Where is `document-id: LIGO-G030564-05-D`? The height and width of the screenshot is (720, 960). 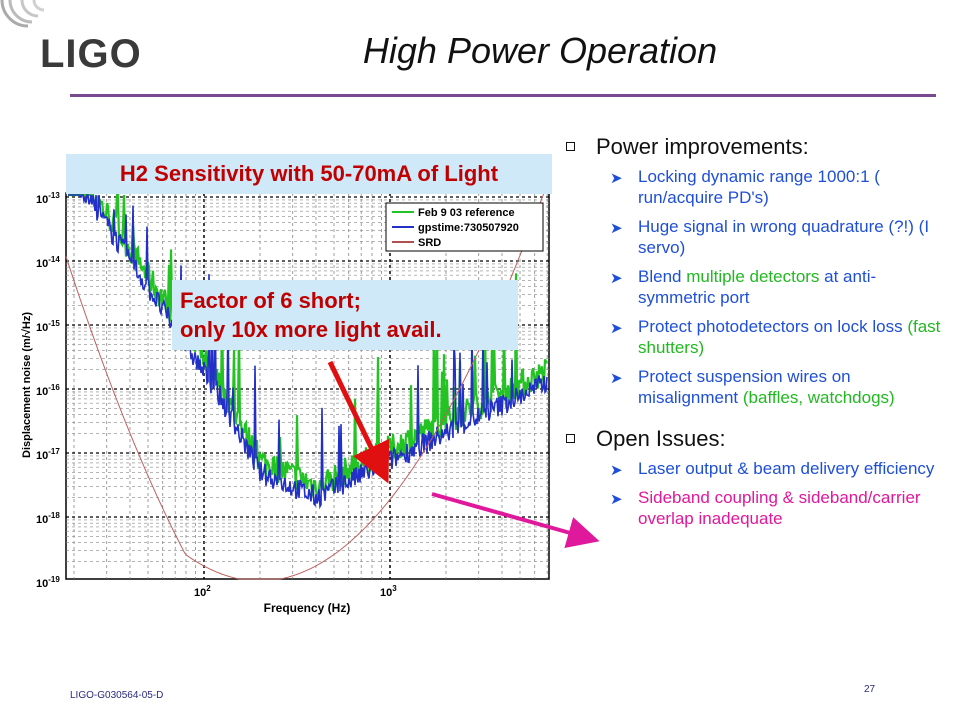
document-id: LIGO-G030564-05-D is located at coordinates (117, 695).